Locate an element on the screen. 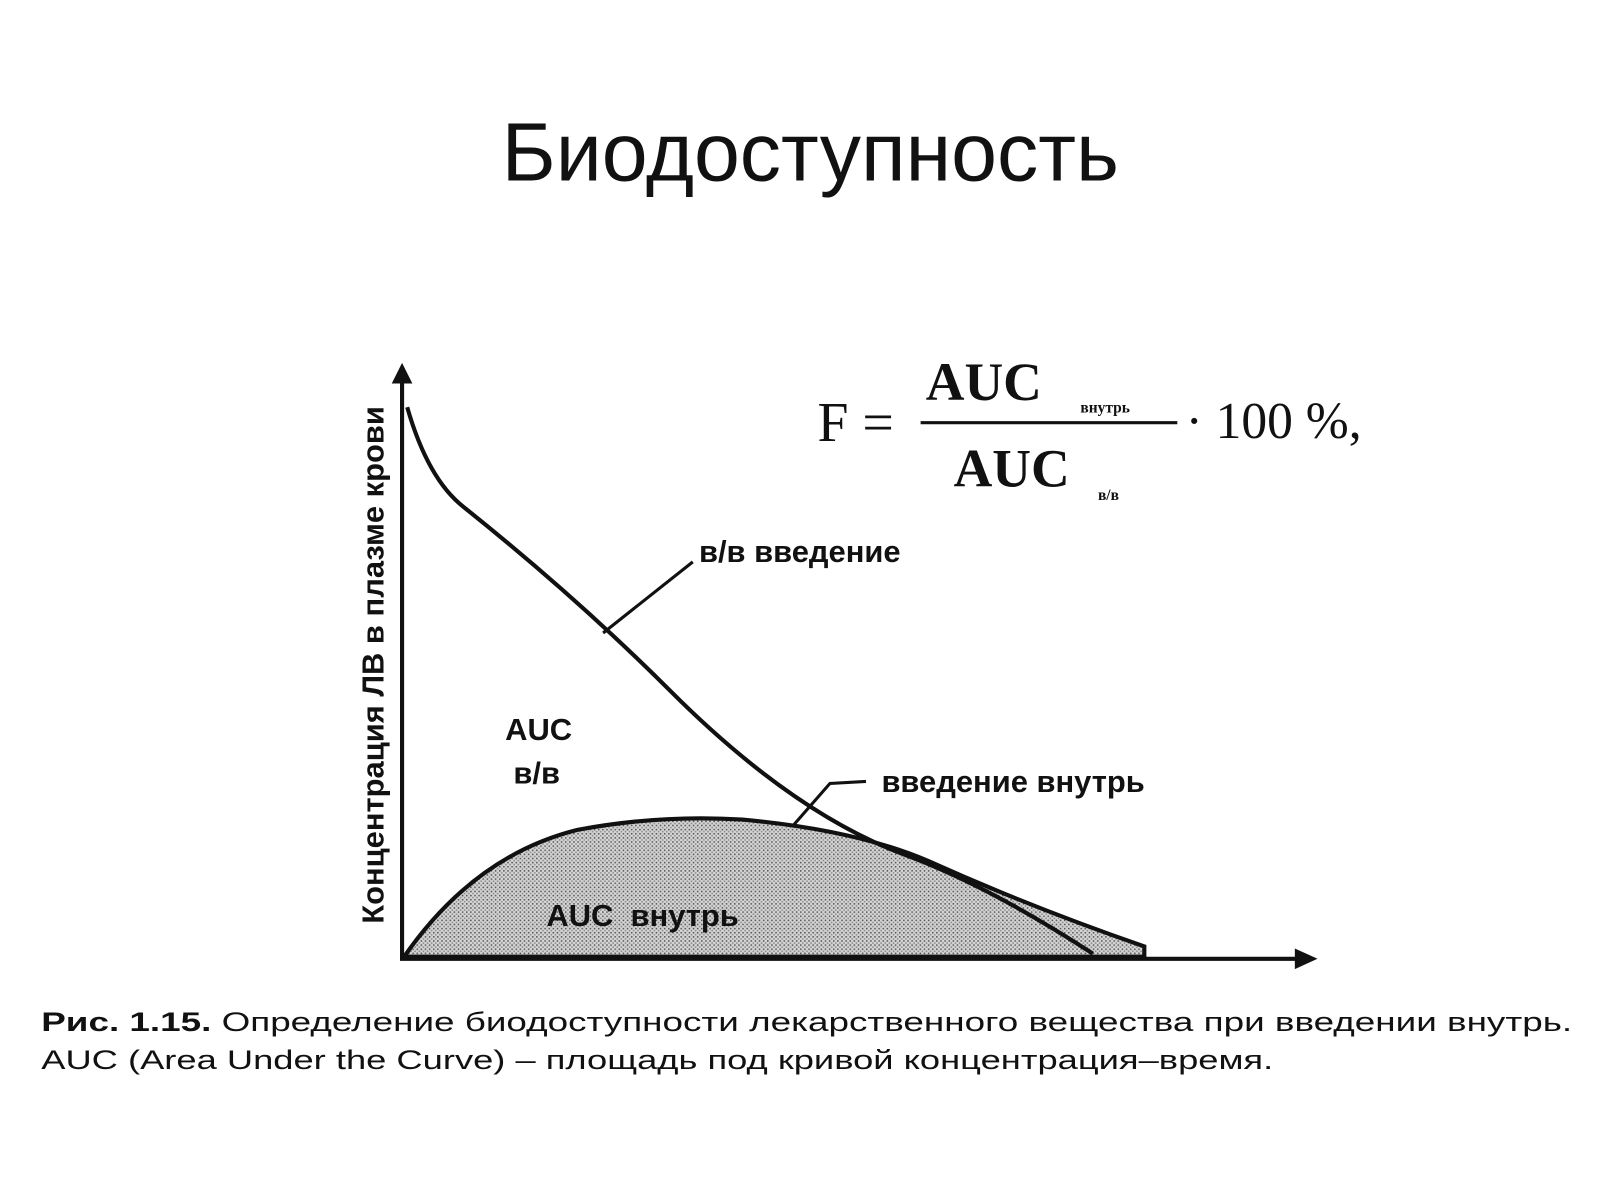 The height and width of the screenshot is (1200, 1600). auc-oral-label: AUC внутрь is located at coordinates (642, 915).